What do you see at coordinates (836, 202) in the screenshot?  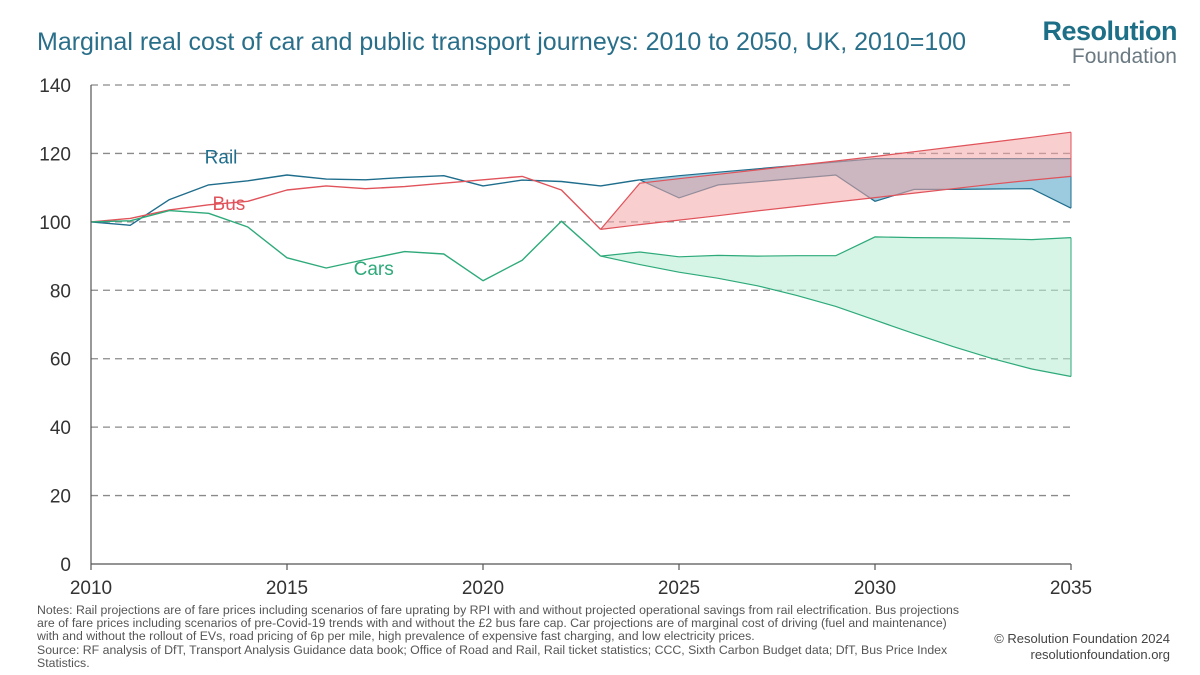 I see `bus-projection-lower-line` at bounding box center [836, 202].